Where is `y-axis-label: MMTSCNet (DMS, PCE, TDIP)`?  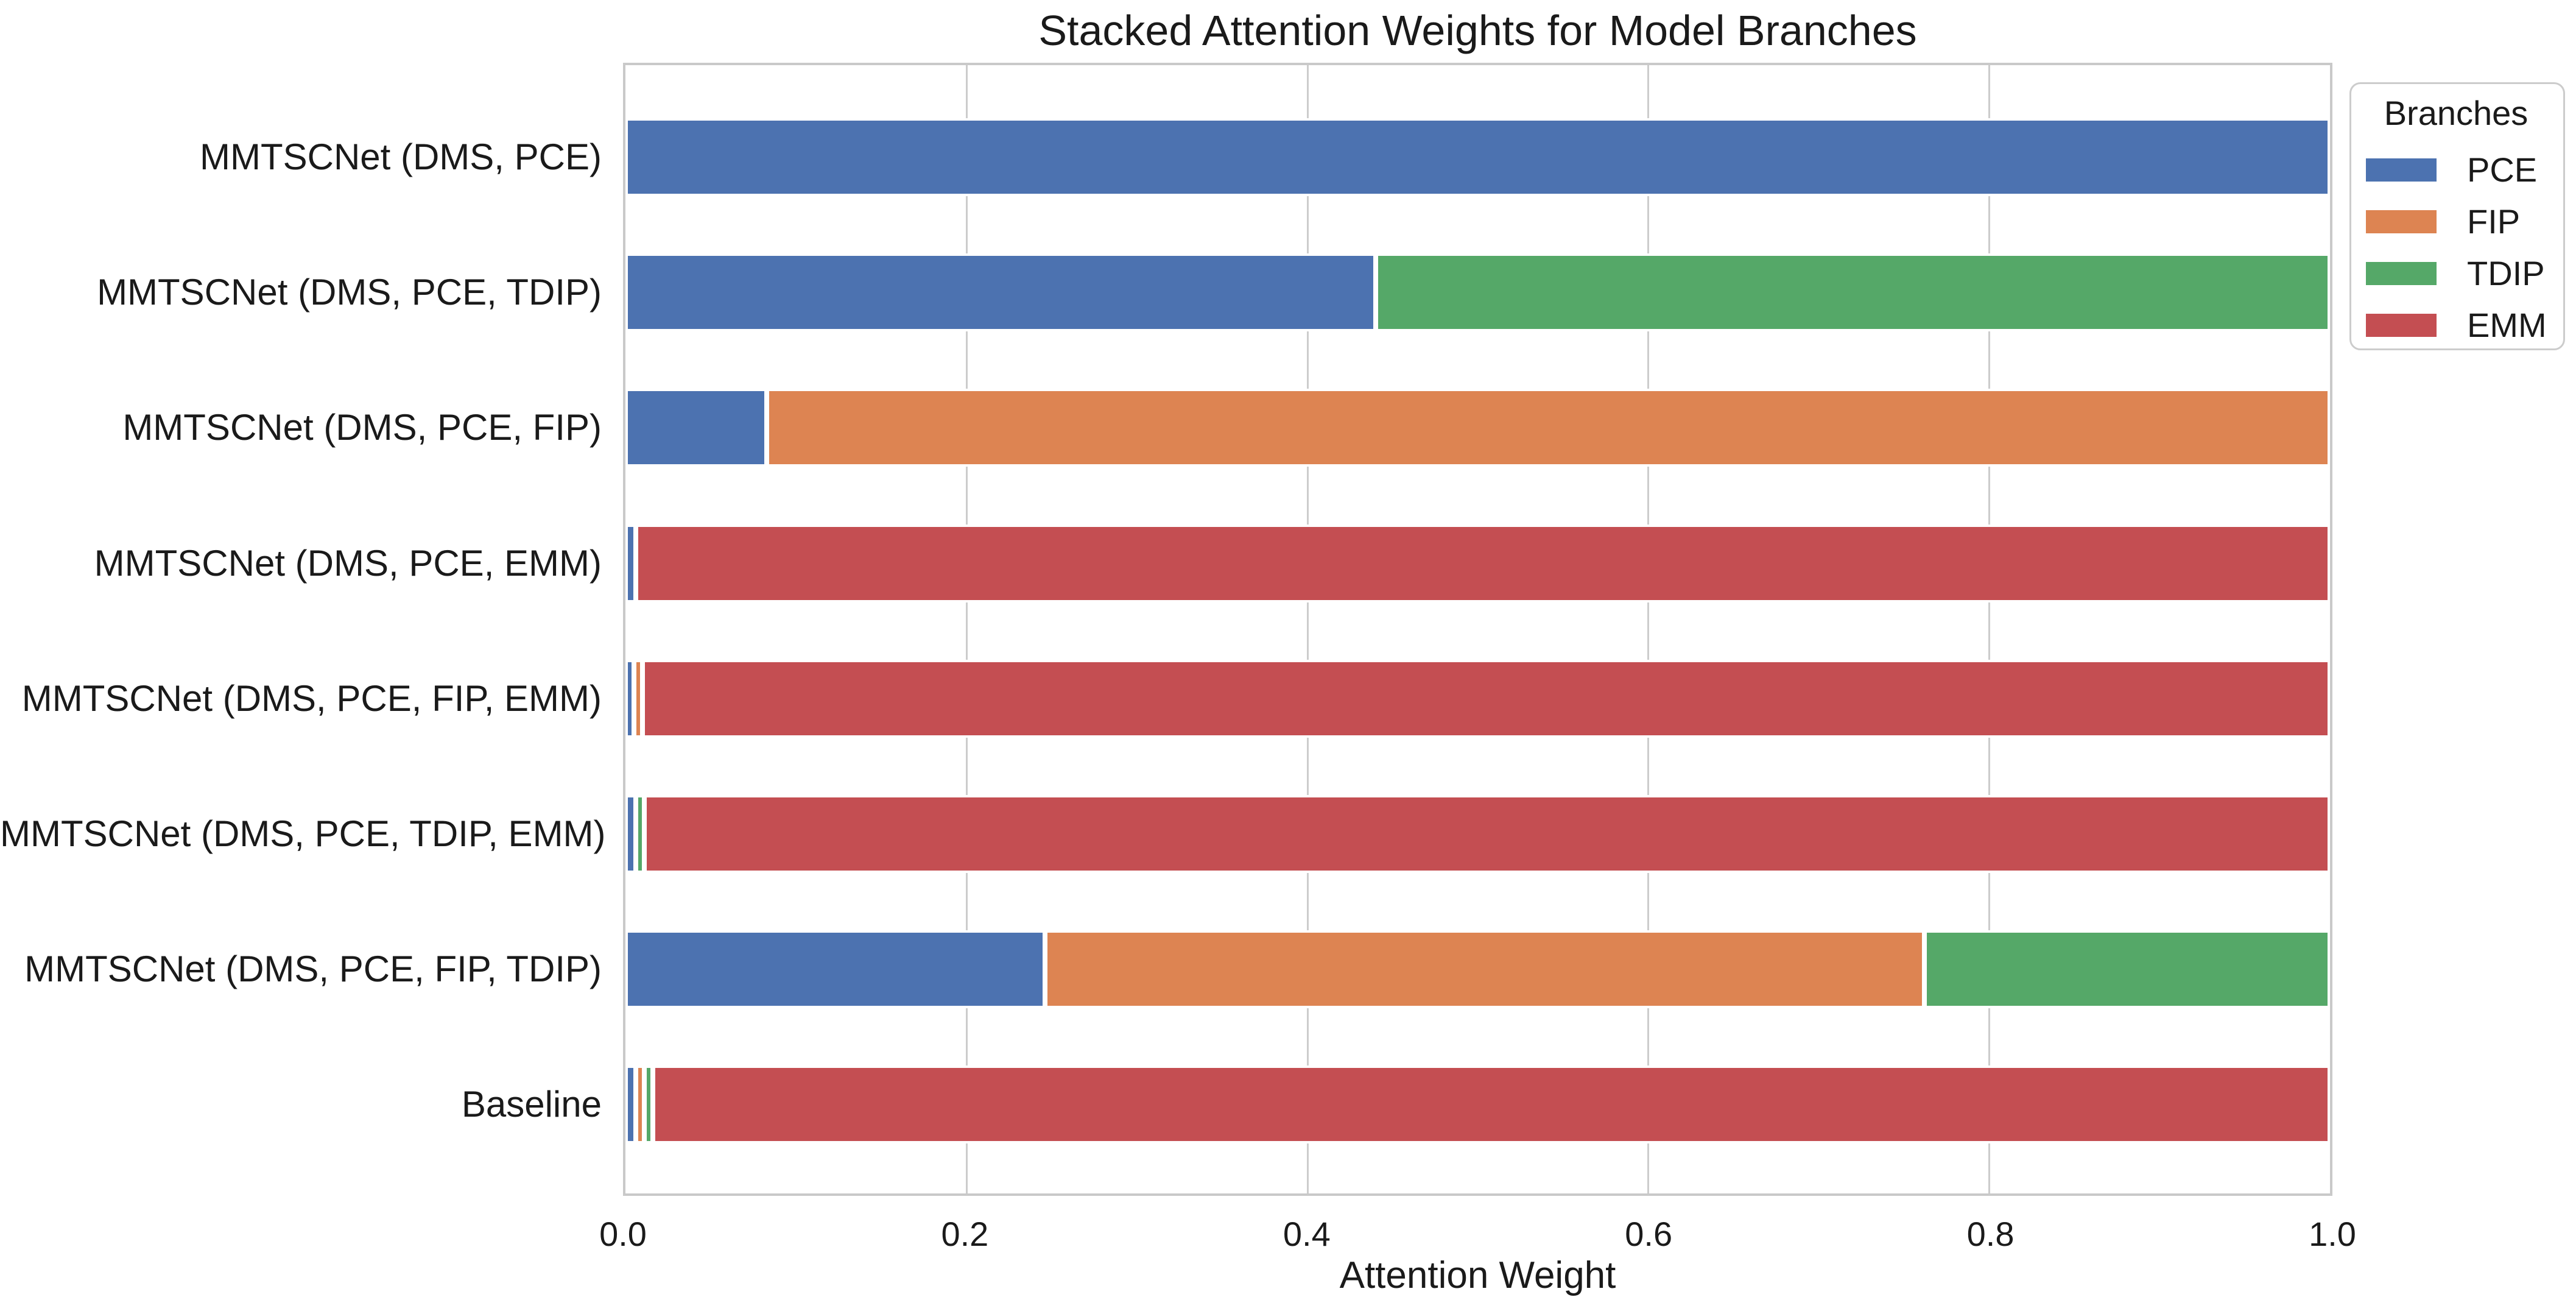 y-axis-label: MMTSCNet (DMS, PCE, TDIP) is located at coordinates (349, 292).